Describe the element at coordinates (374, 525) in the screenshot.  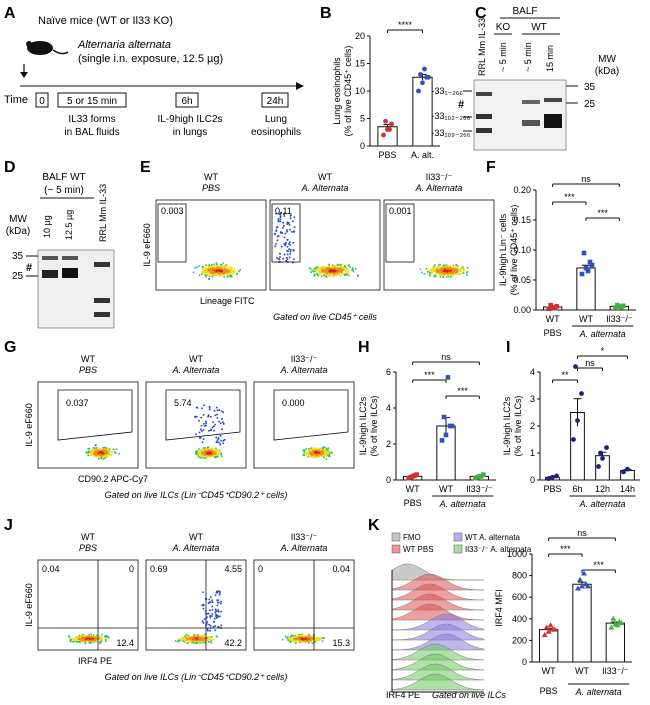
I see `panel-label-k: K` at that location.